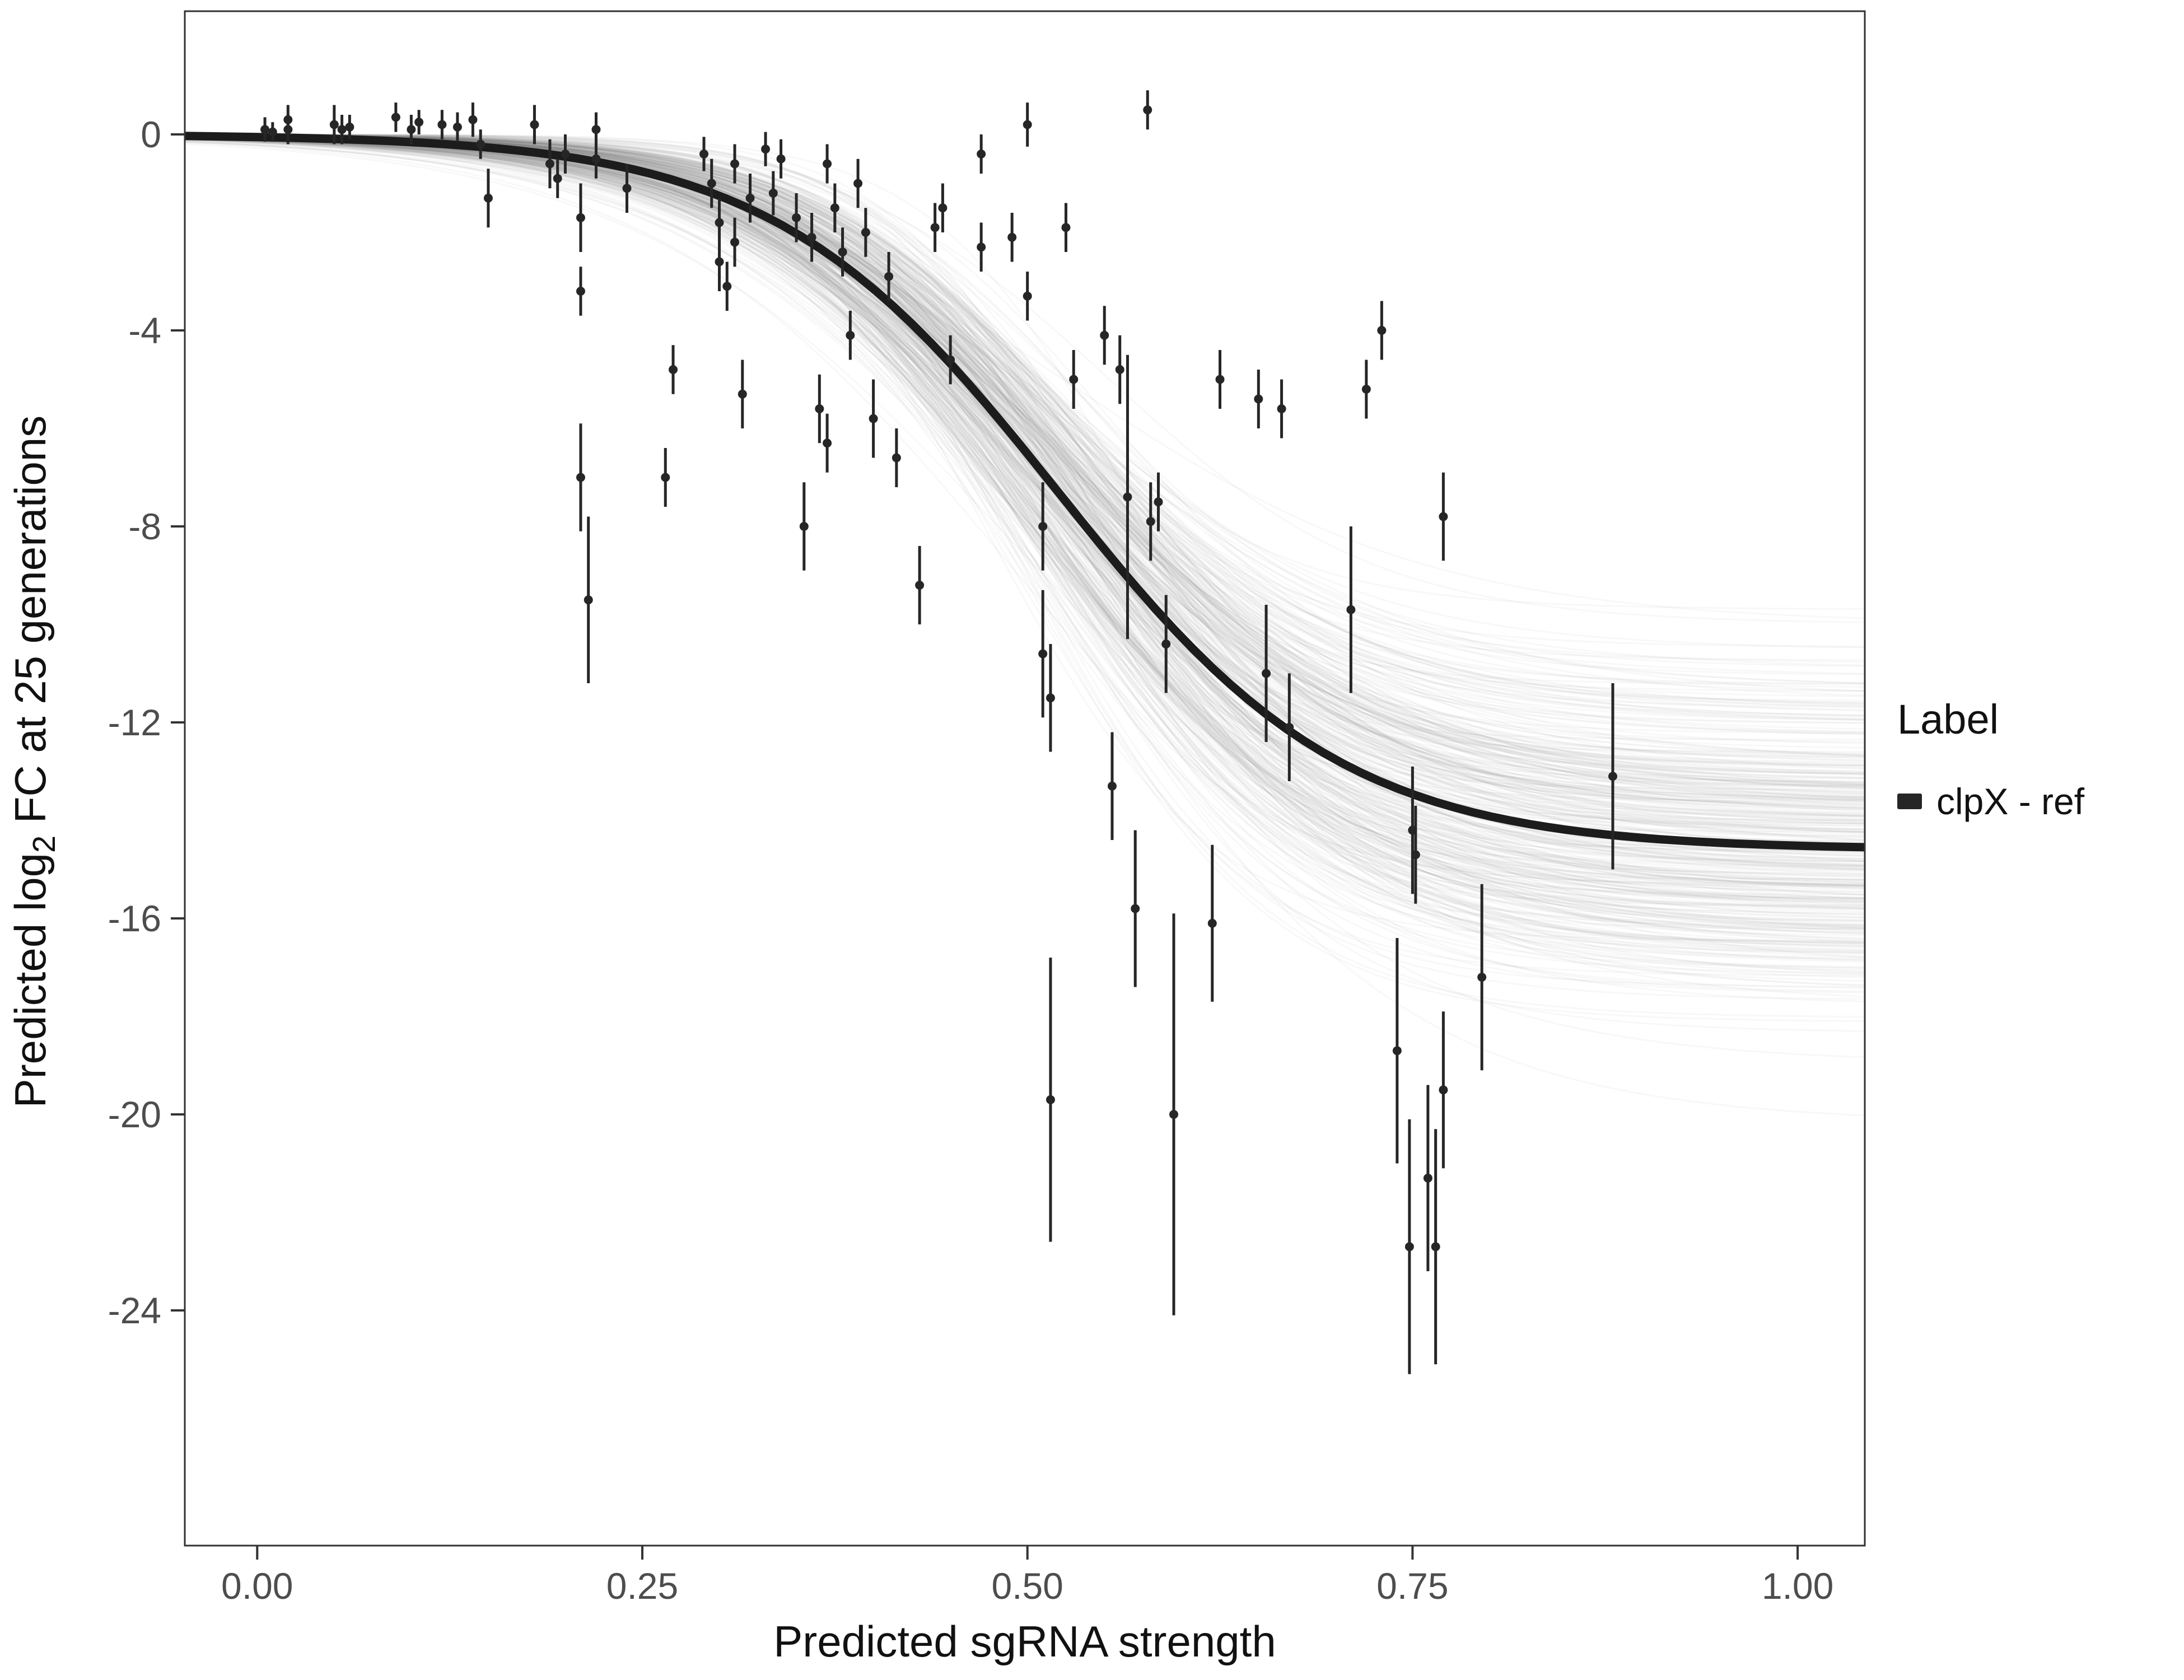  What do you see at coordinates (44, 844) in the screenshot?
I see `y-axis-title-subscript: 2` at bounding box center [44, 844].